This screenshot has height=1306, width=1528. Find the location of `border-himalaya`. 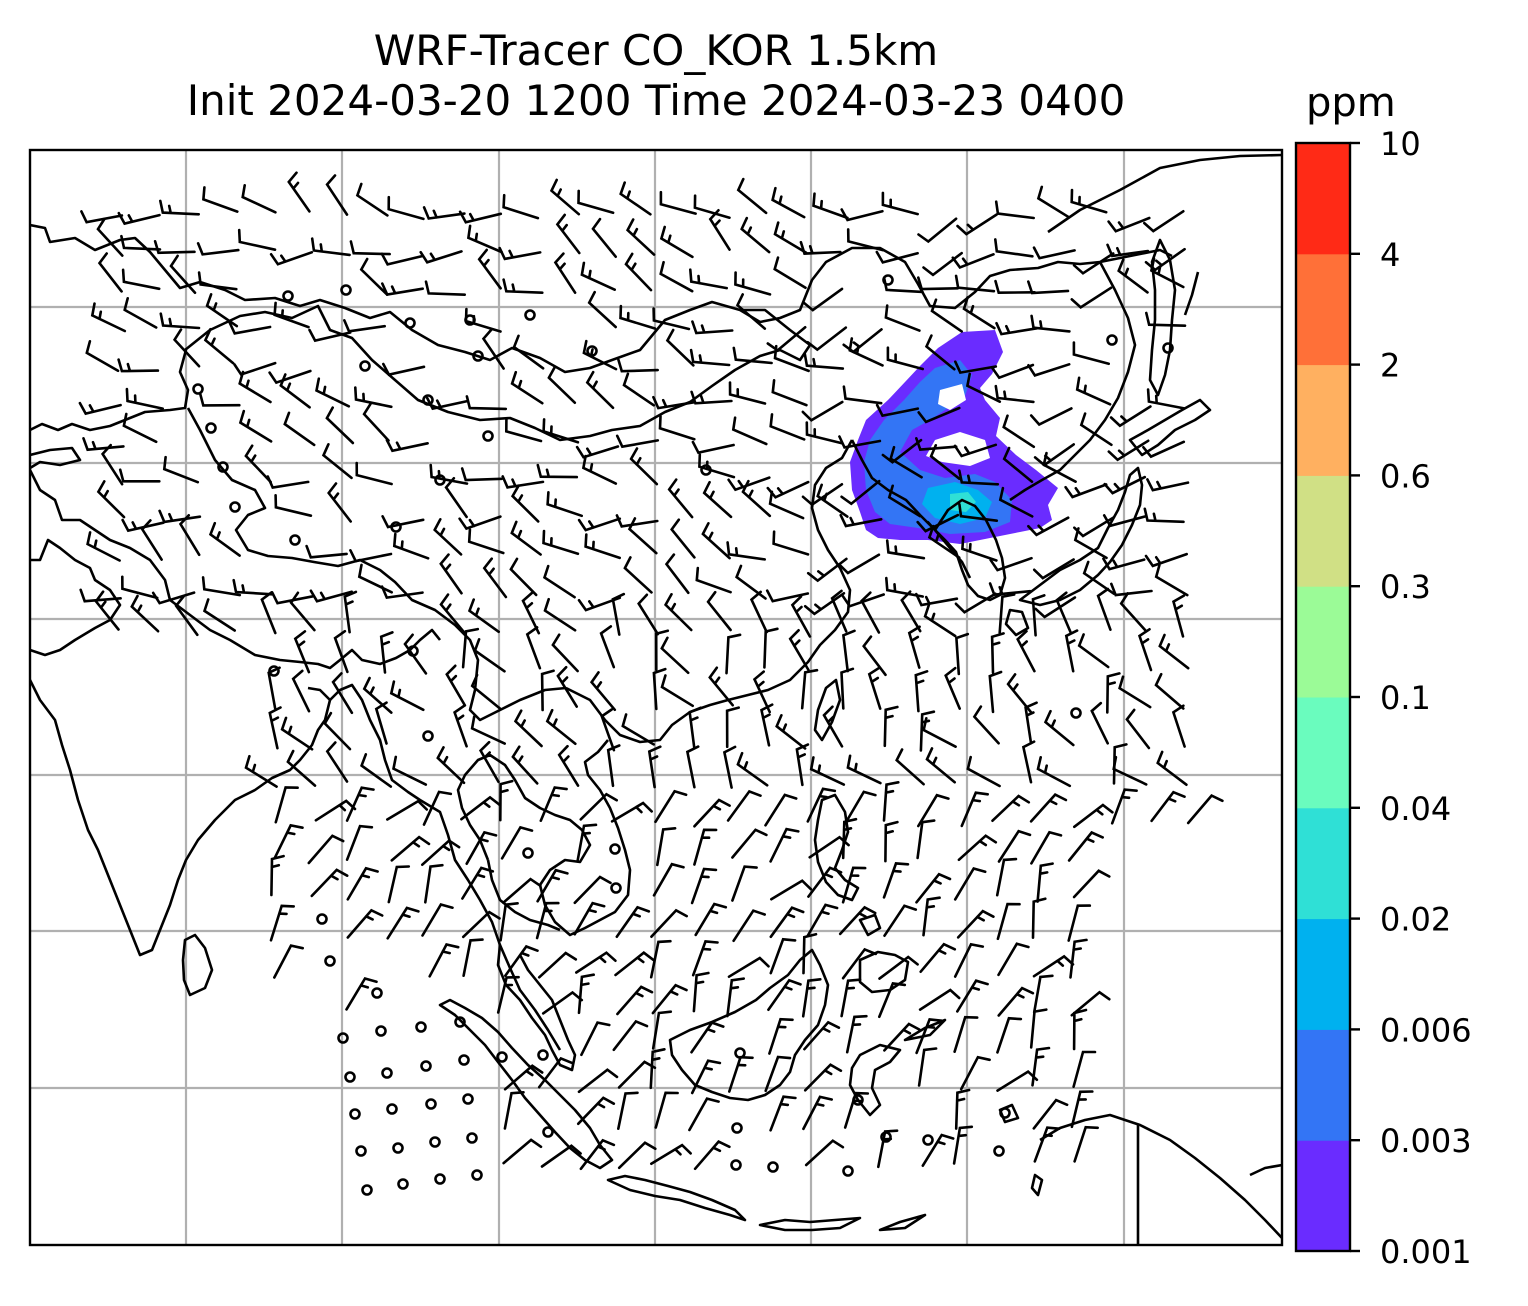

border-himalaya is located at coordinates (236, 569).